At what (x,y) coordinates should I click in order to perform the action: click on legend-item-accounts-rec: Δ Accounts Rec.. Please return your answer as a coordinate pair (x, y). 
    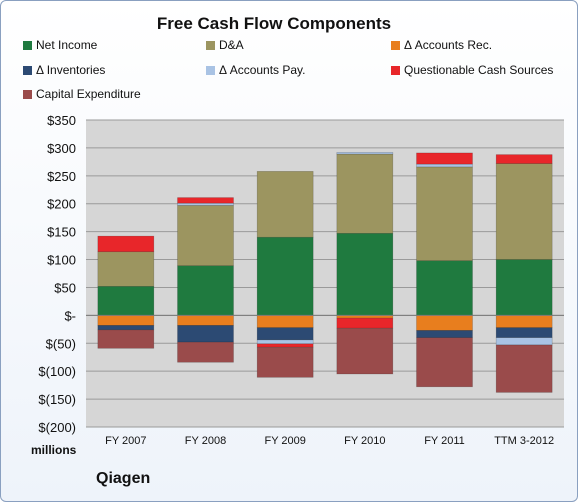
    Looking at the image, I should click on (441, 45).